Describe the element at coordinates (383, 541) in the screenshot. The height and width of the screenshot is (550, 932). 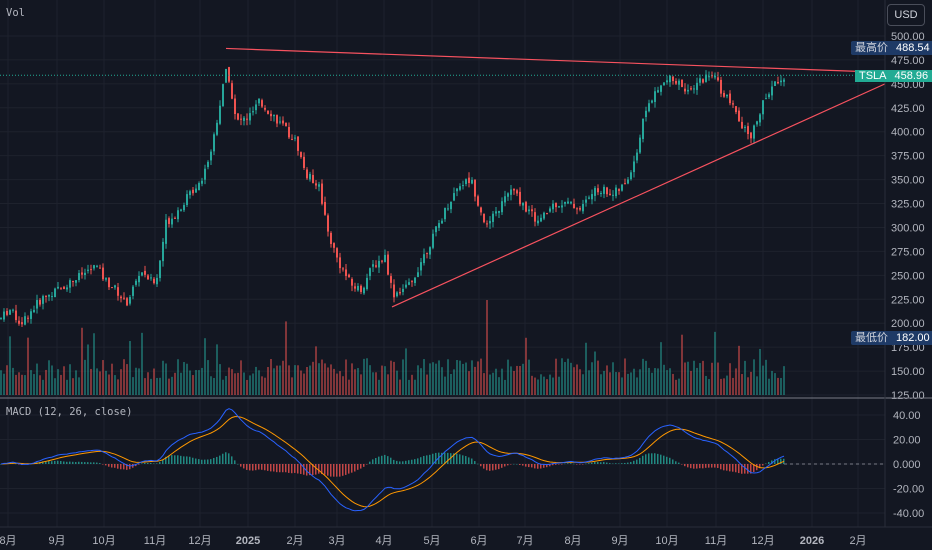
I see `time-tick-label: 4月` at that location.